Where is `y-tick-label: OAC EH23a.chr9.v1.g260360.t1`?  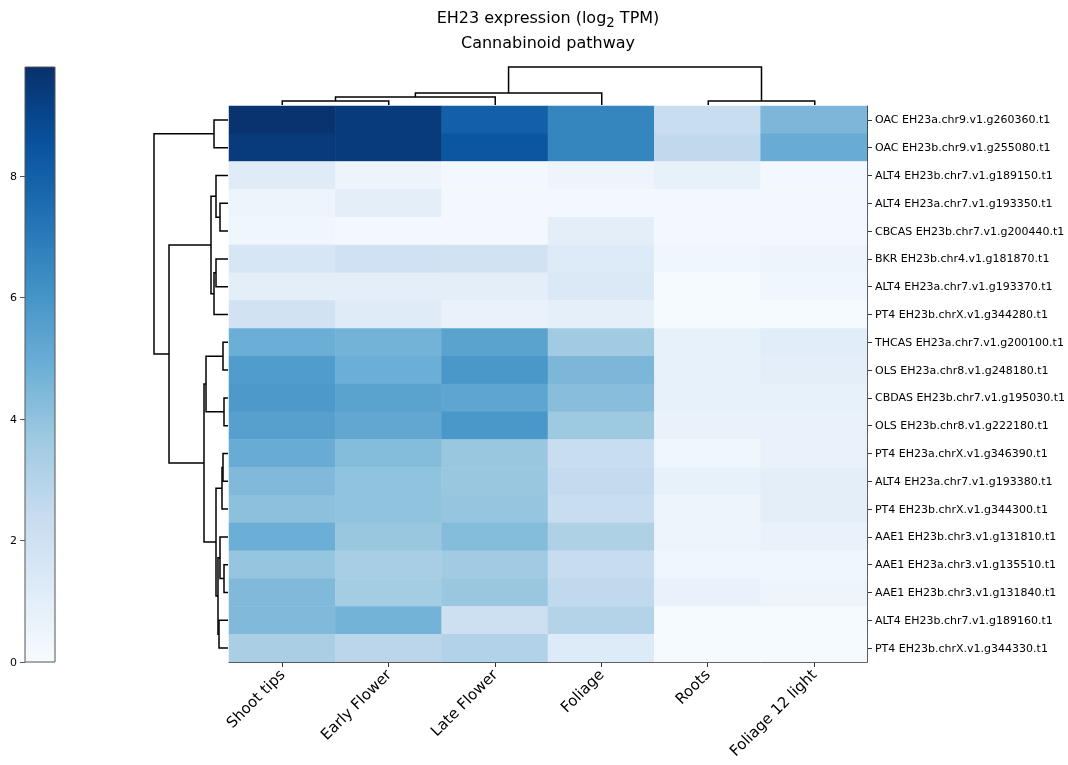 y-tick-label: OAC EH23a.chr9.v1.g260360.t1 is located at coordinates (962, 120).